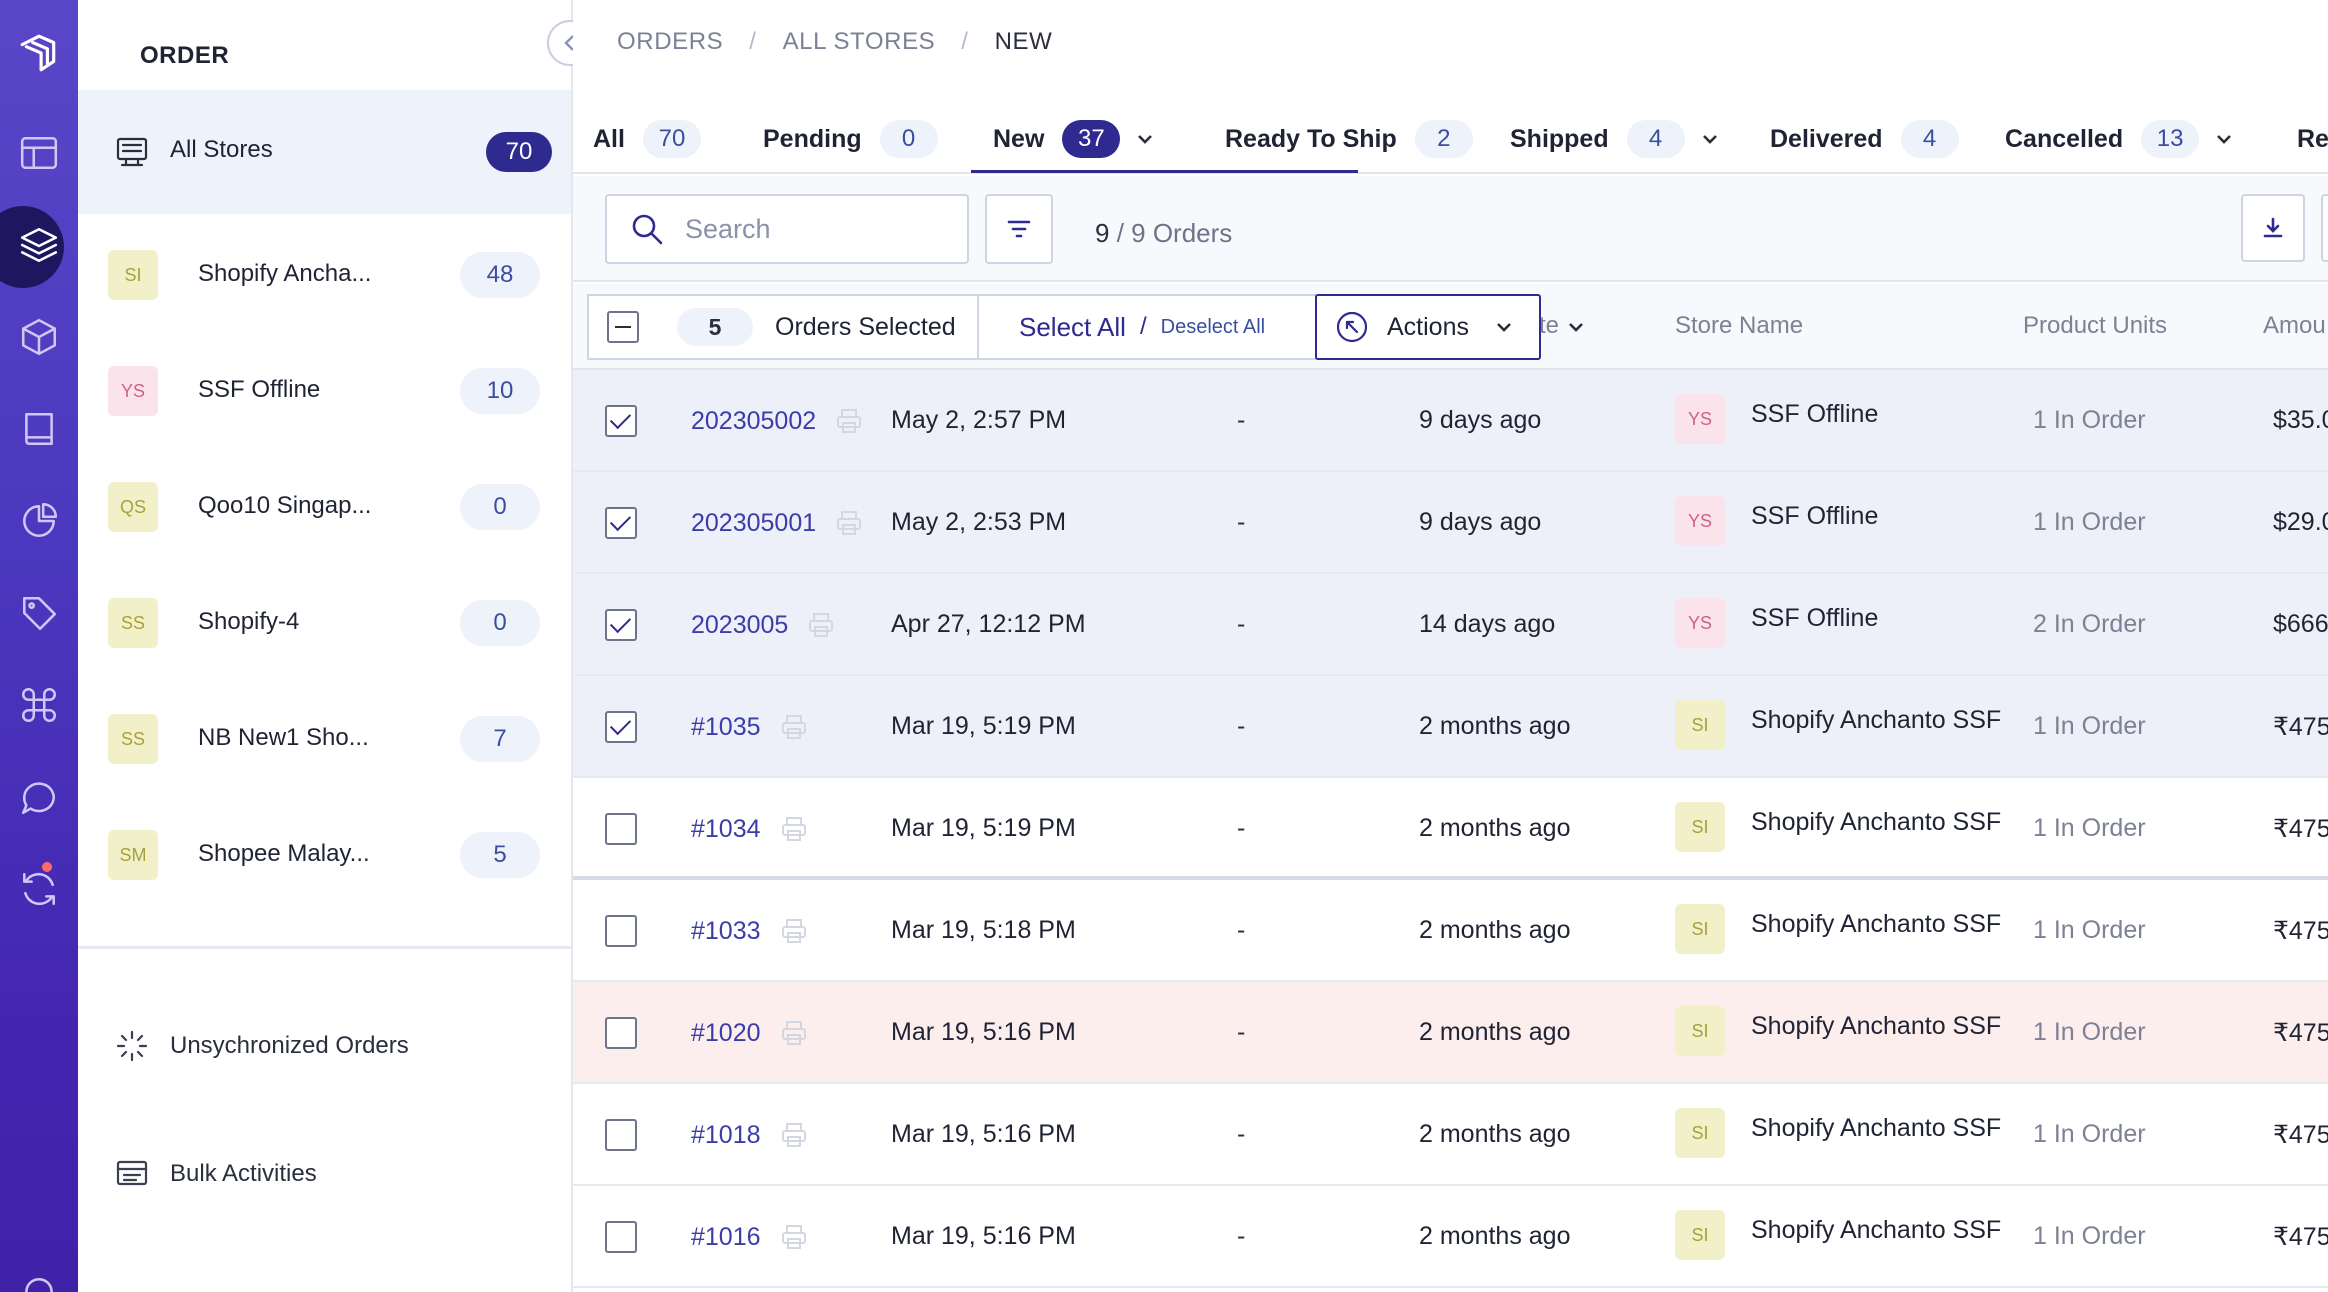 This screenshot has height=1292, width=2328. Describe the element at coordinates (2095, 325) in the screenshot. I see `column-header-product-units: Product Units` at that location.